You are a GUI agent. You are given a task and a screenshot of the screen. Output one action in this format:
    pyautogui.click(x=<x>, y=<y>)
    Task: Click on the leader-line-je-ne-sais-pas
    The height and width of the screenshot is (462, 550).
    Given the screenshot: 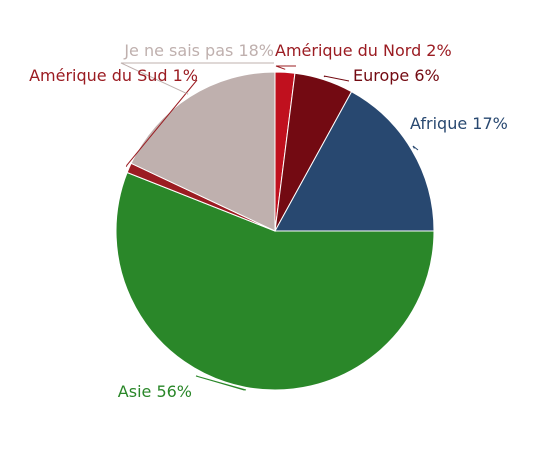 What is the action you would take?
    pyautogui.click(x=197, y=78)
    